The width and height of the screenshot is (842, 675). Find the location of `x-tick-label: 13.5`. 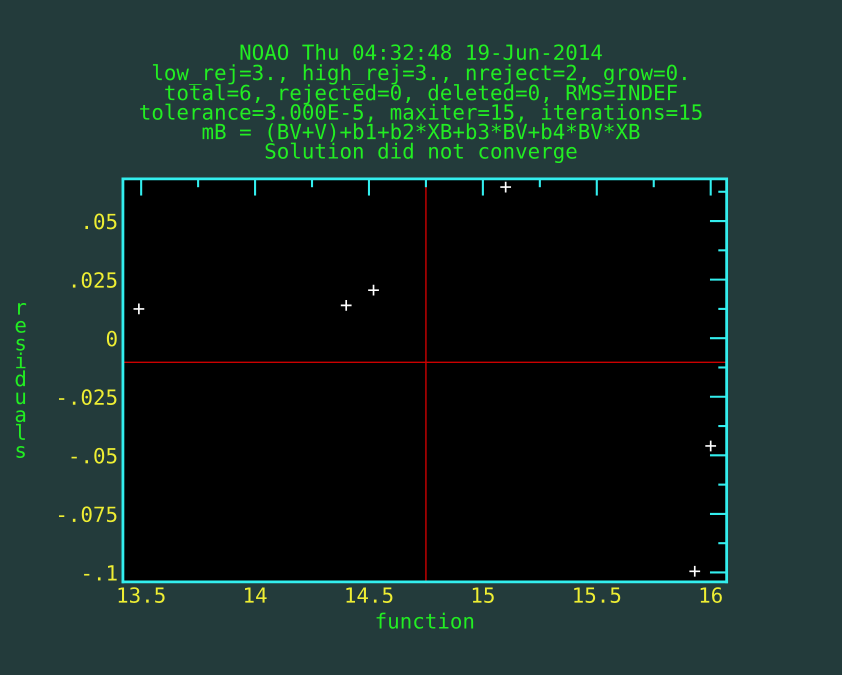

x-tick-label: 13.5 is located at coordinates (141, 595).